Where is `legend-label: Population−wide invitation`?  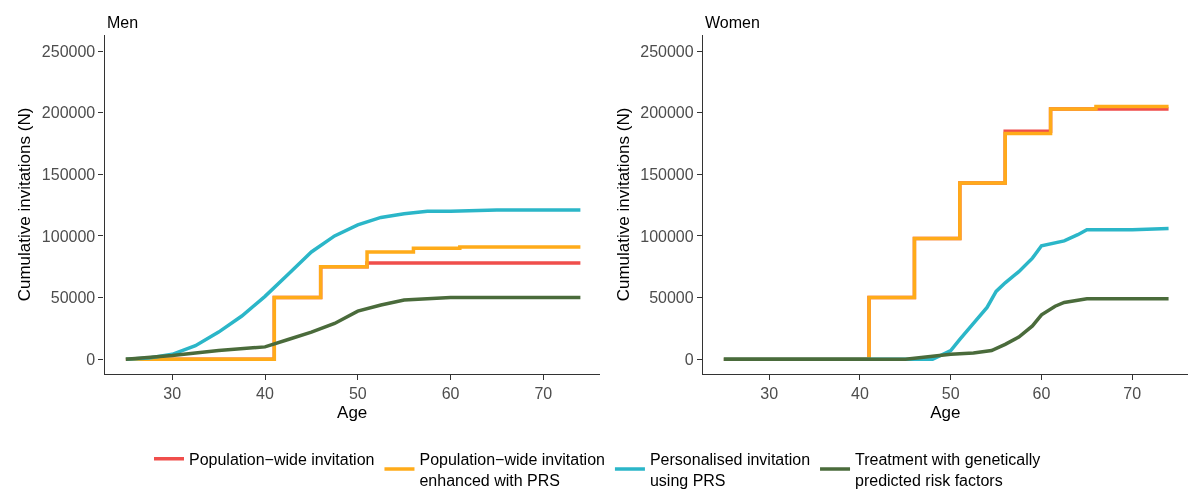
legend-label: Population−wide invitation is located at coordinates (282, 459).